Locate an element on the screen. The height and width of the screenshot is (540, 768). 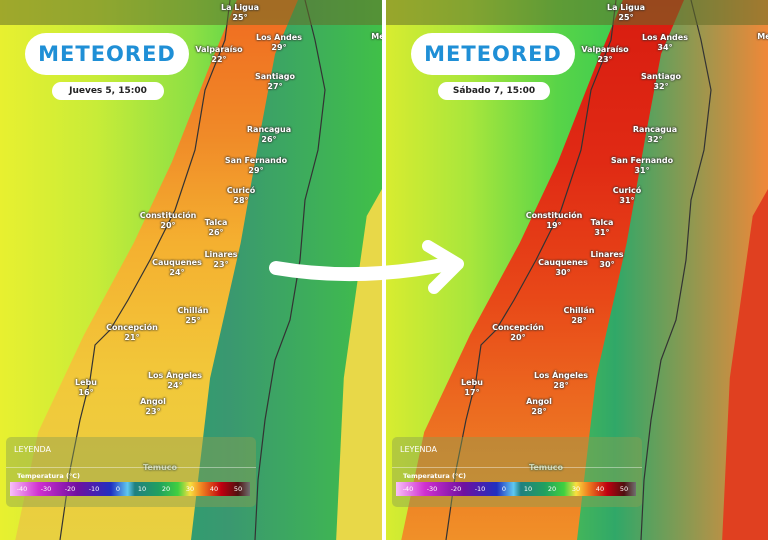
city-label: Chillán 25° is located at coordinates (193, 316).